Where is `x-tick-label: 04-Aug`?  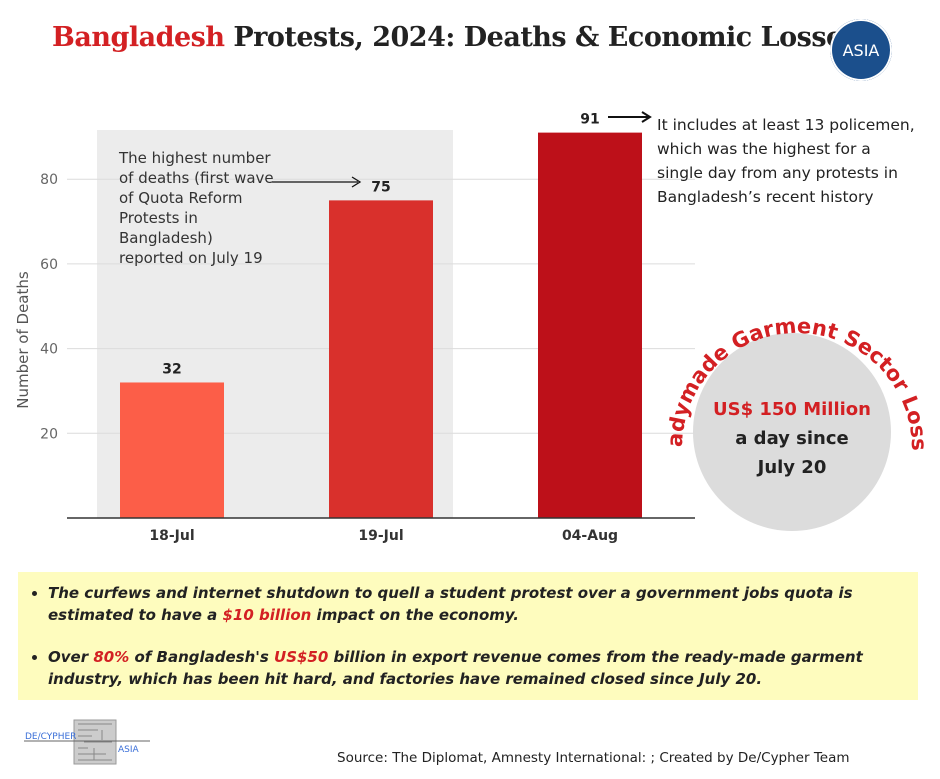
x-tick-label: 04-Aug is located at coordinates (590, 536).